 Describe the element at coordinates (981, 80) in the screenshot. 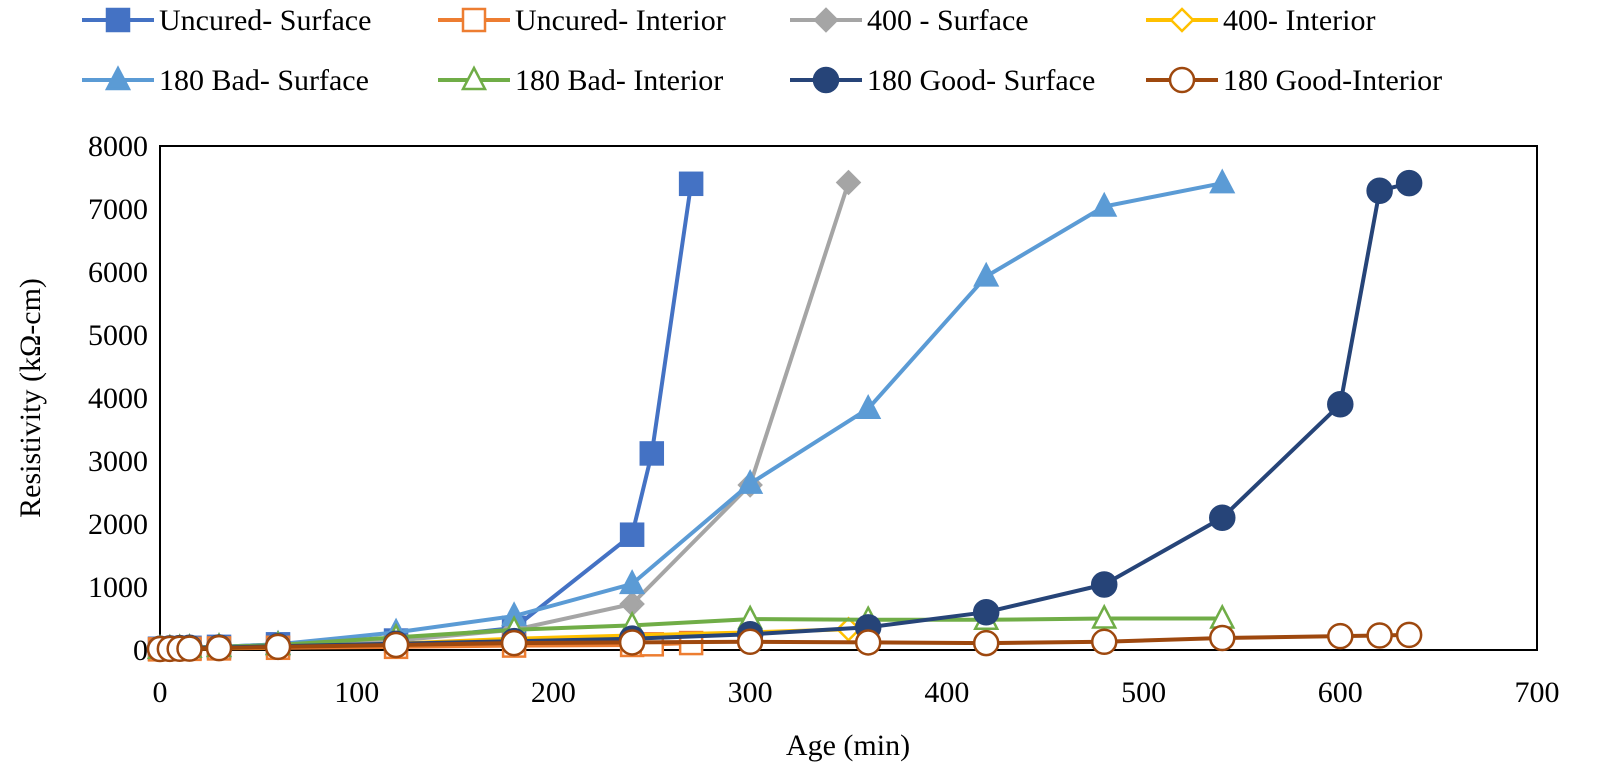

I see `legend-label: 180 Good- Surface` at that location.